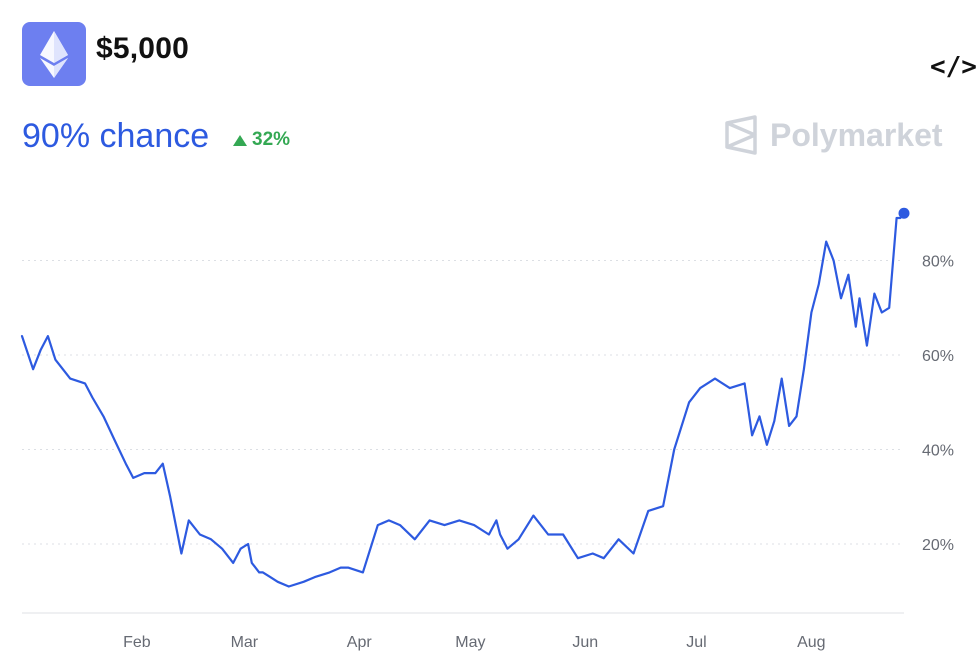  I want to click on x-tick-label: Feb, so click(137, 642).